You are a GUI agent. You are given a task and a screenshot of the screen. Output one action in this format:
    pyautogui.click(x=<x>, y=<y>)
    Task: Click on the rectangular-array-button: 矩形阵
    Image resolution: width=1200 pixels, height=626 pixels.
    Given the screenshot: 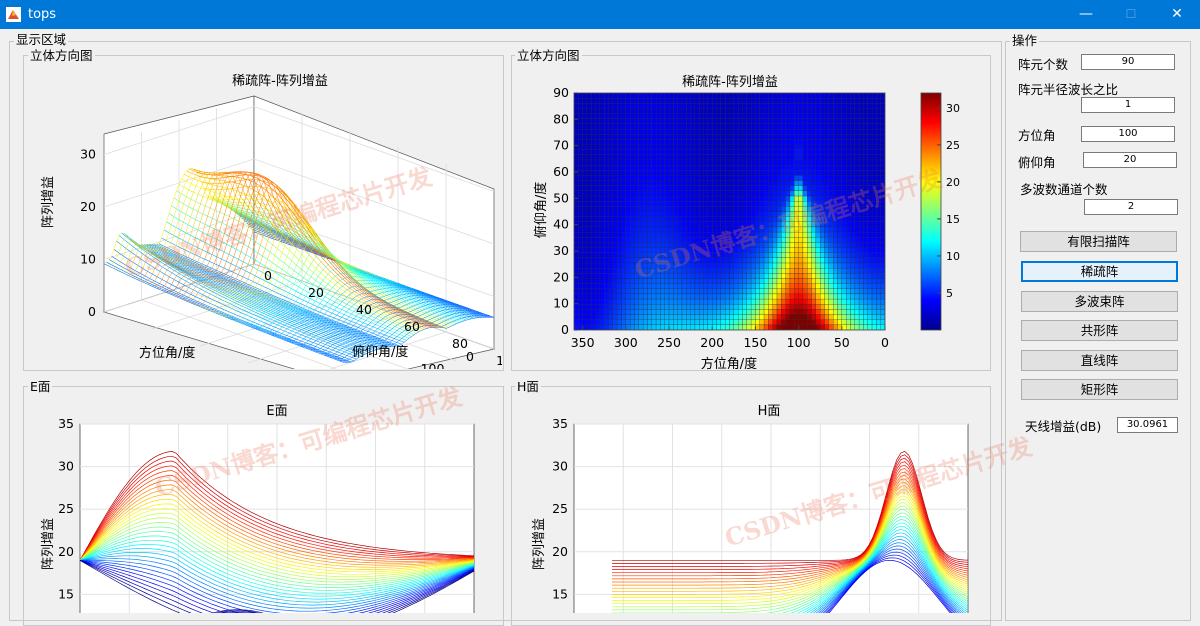 What is the action you would take?
    pyautogui.click(x=1099, y=389)
    